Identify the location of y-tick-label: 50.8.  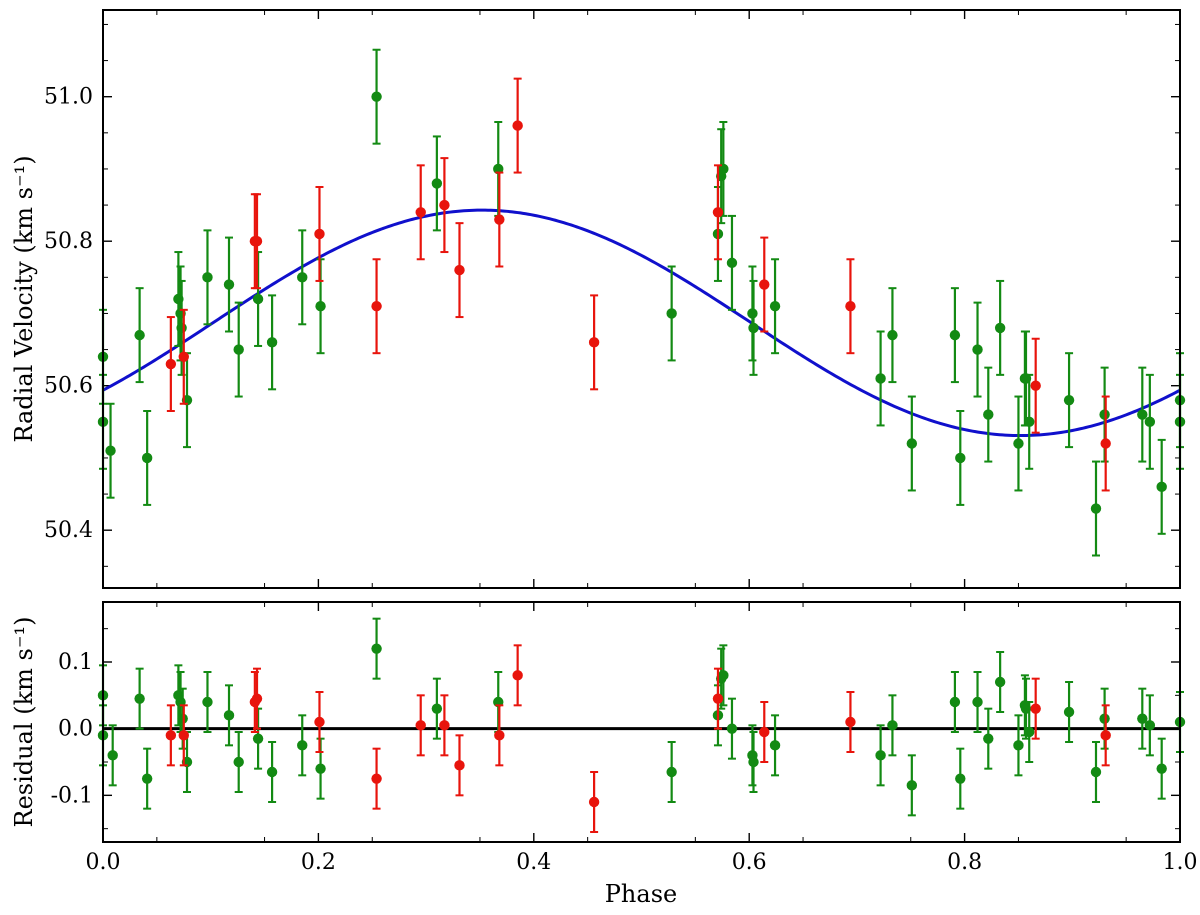
(68, 241).